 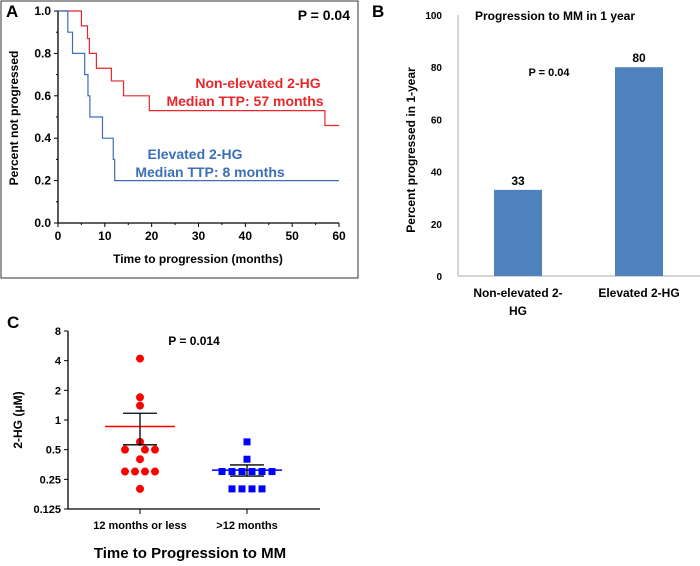 I want to click on panel-a-pvalue: P = 0.04, so click(x=324, y=15).